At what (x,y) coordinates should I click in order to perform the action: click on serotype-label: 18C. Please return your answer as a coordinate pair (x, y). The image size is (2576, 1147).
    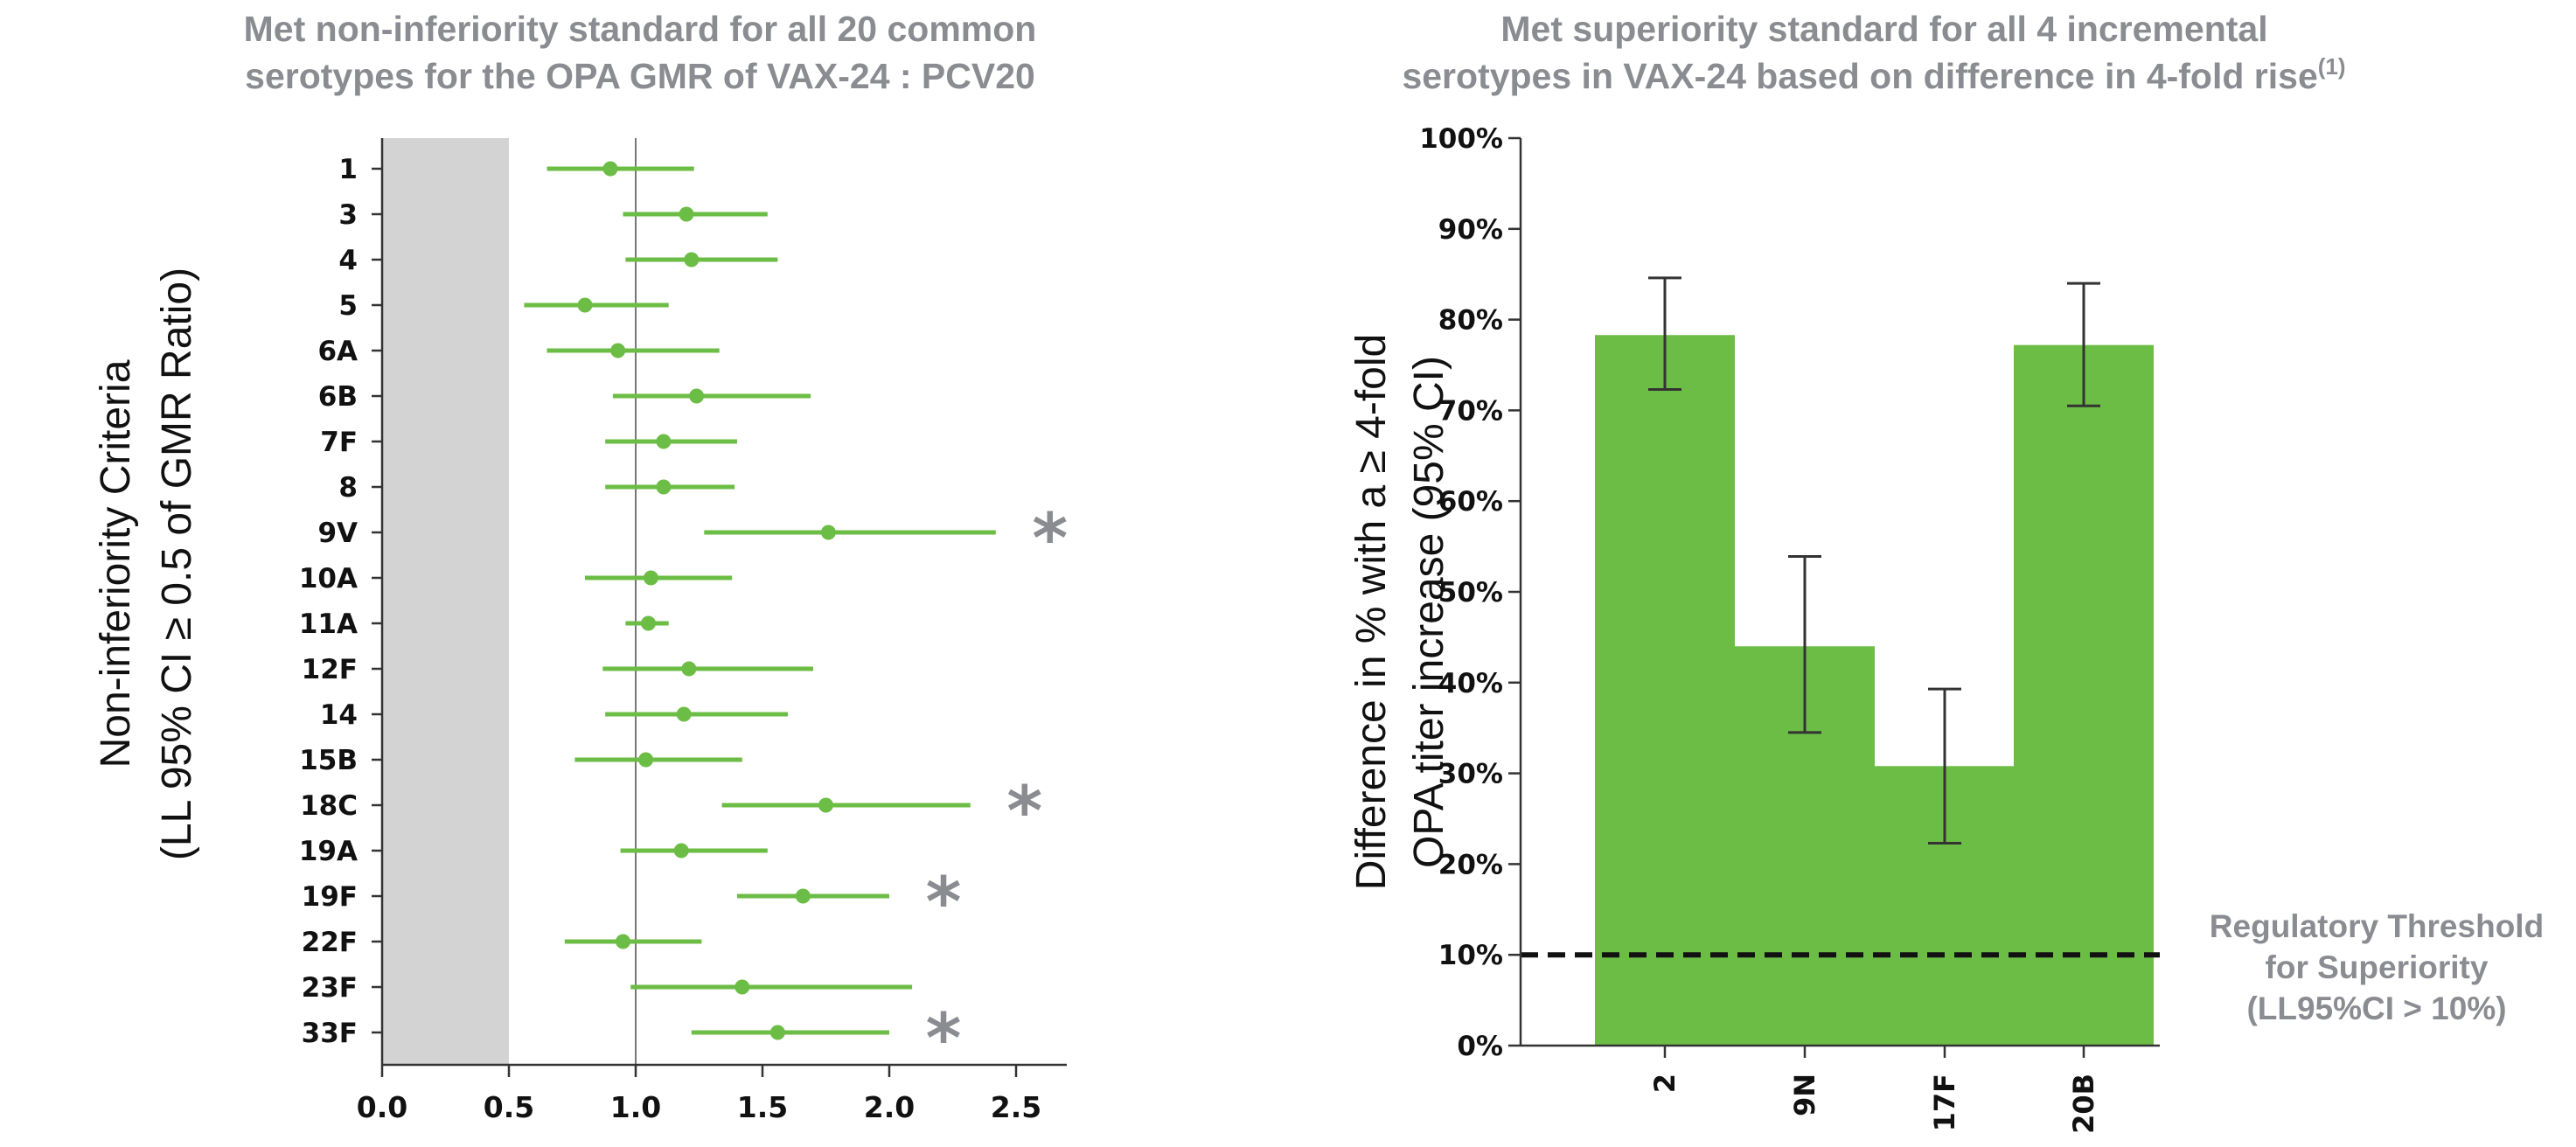
    Looking at the image, I should click on (329, 806).